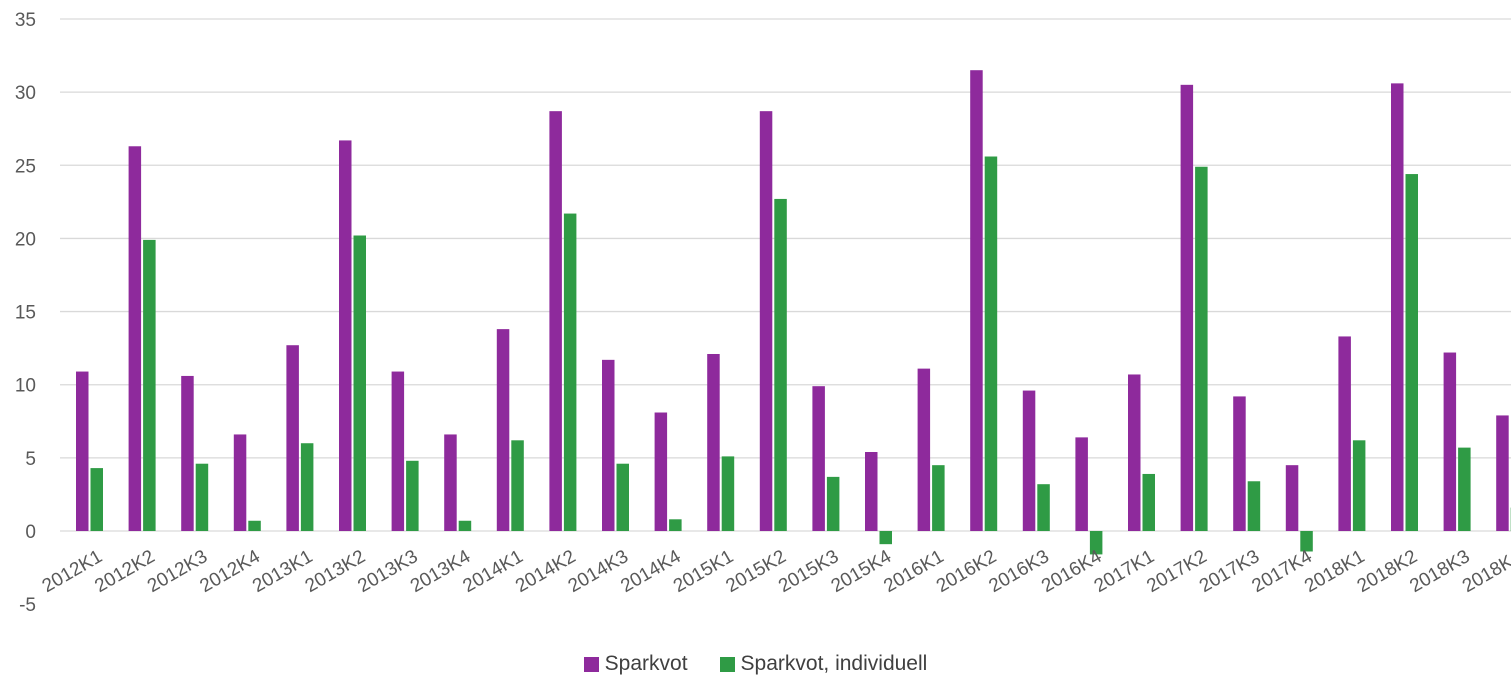  What do you see at coordinates (27, 605) in the screenshot?
I see `y-tick-label: -5` at bounding box center [27, 605].